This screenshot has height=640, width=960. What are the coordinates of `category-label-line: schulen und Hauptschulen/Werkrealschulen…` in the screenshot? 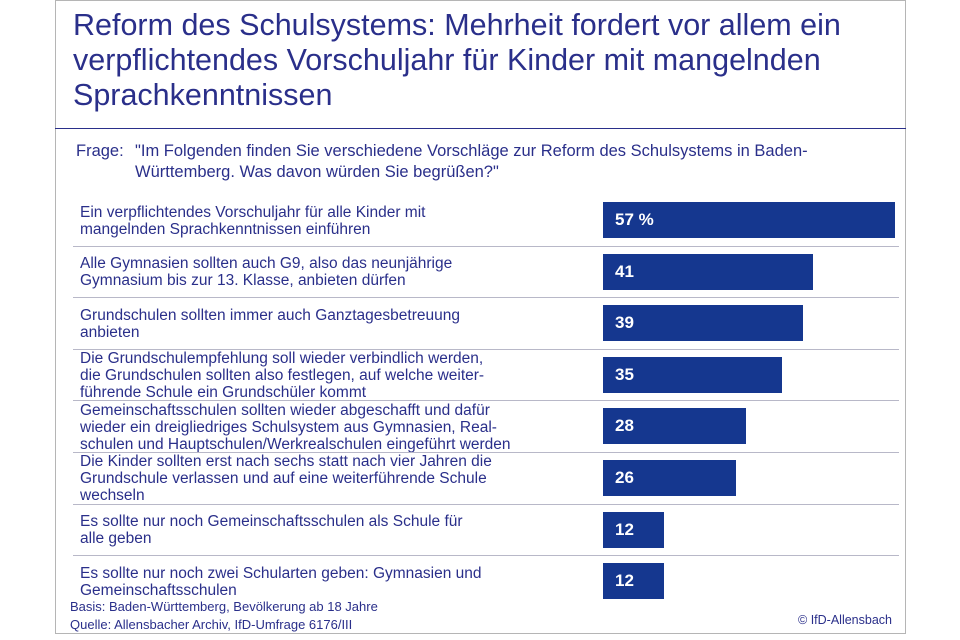 It's located at (295, 444).